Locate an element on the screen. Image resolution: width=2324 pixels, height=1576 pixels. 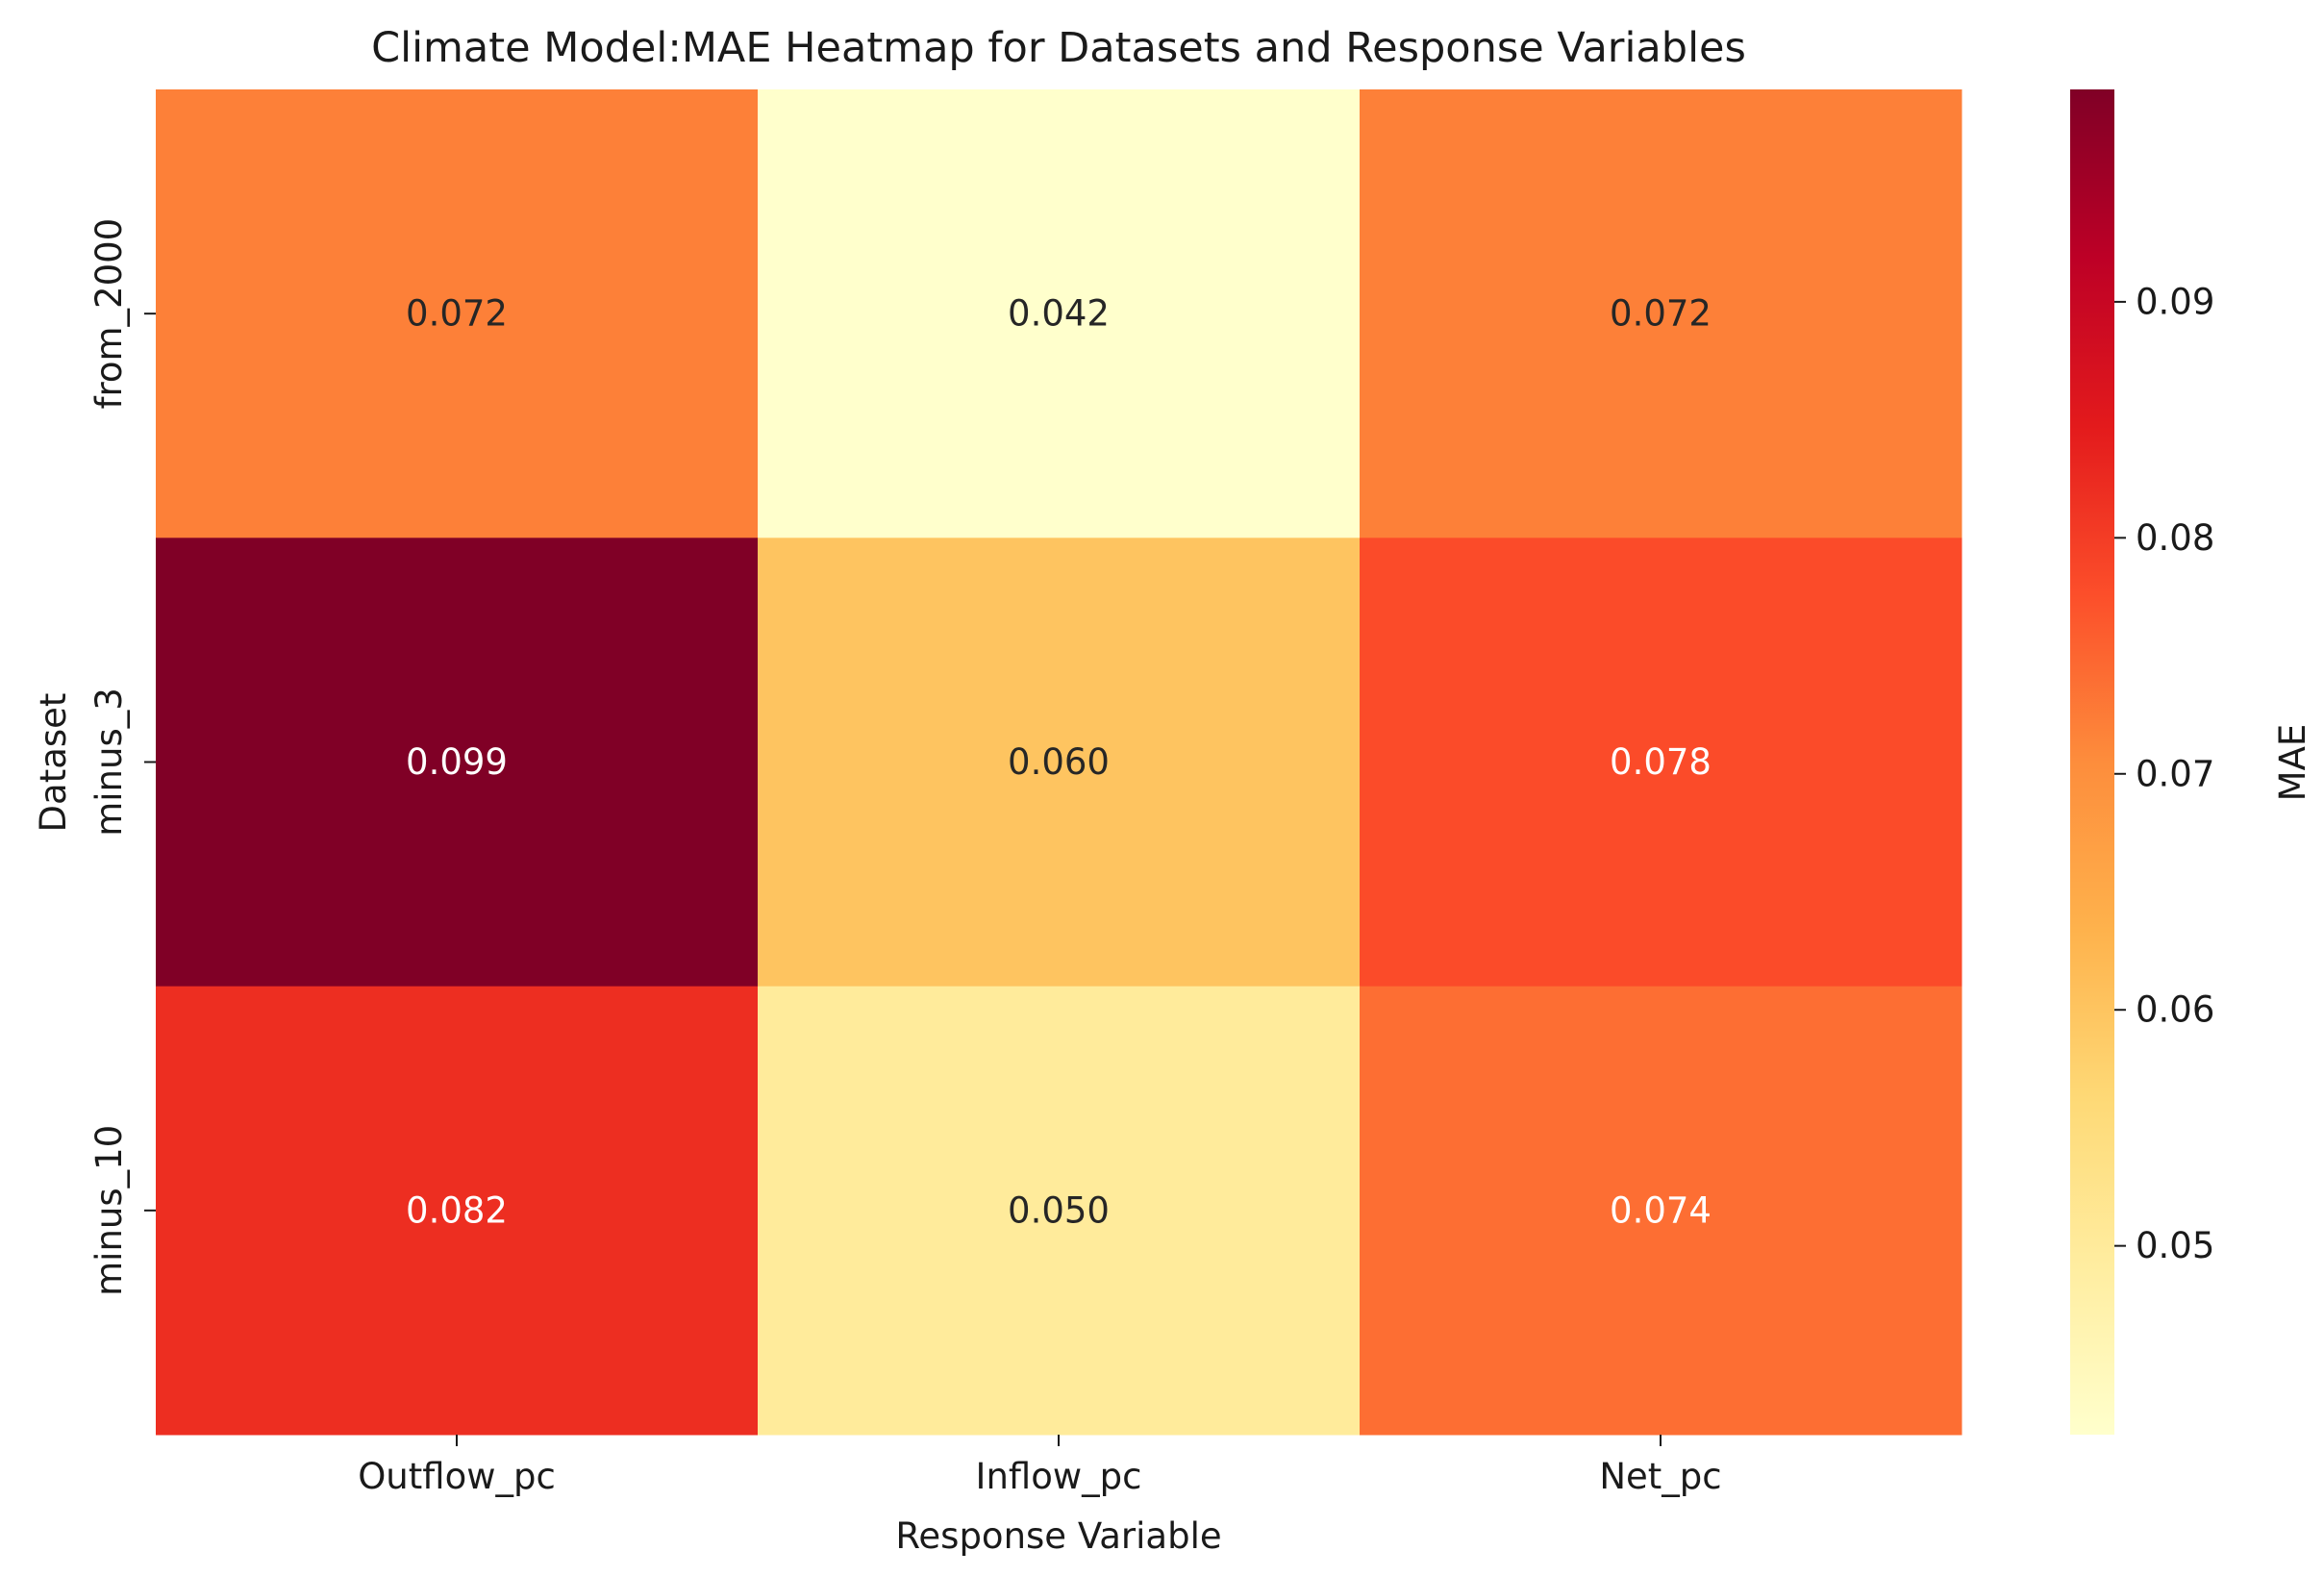
colorbar-tick-label: 0.05 is located at coordinates (2175, 1246).